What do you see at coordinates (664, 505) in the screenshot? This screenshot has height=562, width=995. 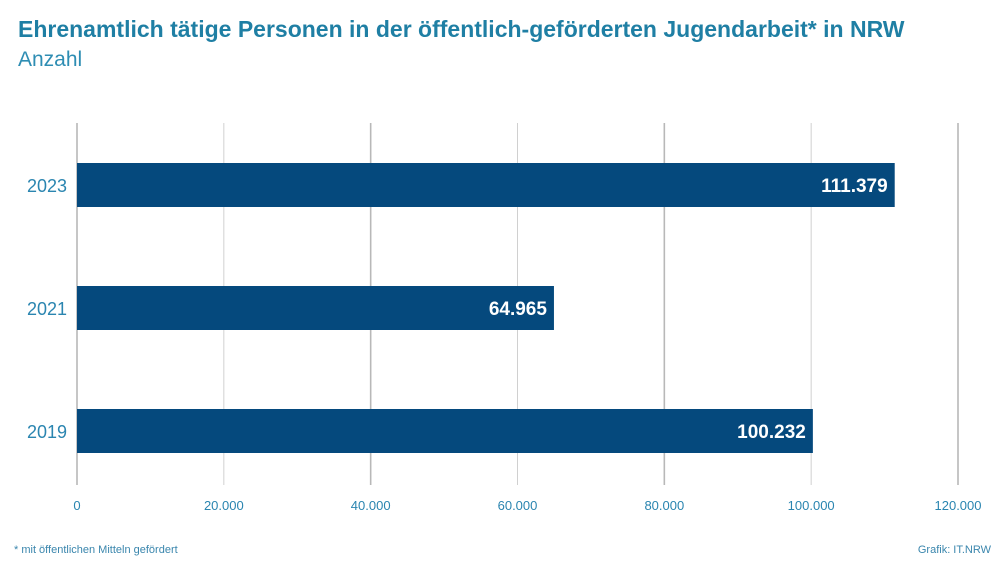 I see `x-tick-label: 80.000` at bounding box center [664, 505].